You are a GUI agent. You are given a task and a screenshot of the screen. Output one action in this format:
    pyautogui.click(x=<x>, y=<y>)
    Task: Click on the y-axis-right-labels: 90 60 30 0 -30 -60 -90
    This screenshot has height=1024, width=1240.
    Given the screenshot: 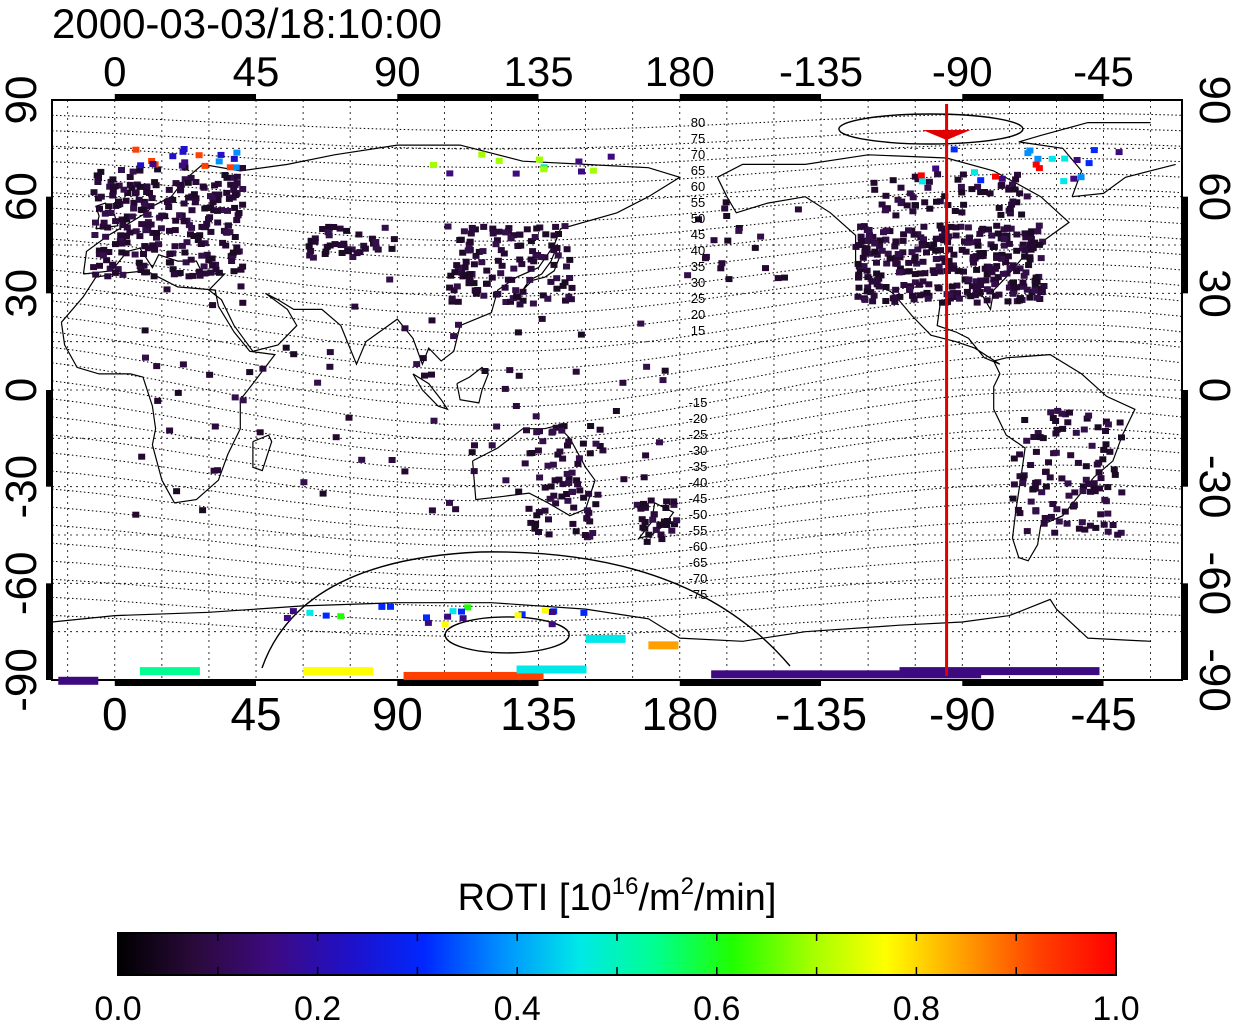 What is the action you would take?
    pyautogui.click(x=1214, y=394)
    